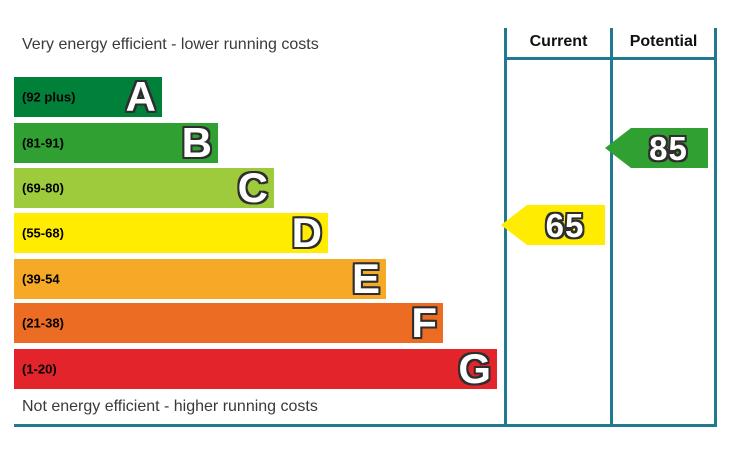 This screenshot has height=450, width=730. What do you see at coordinates (43, 233) in the screenshot?
I see `band-d-range: (55-68)` at bounding box center [43, 233].